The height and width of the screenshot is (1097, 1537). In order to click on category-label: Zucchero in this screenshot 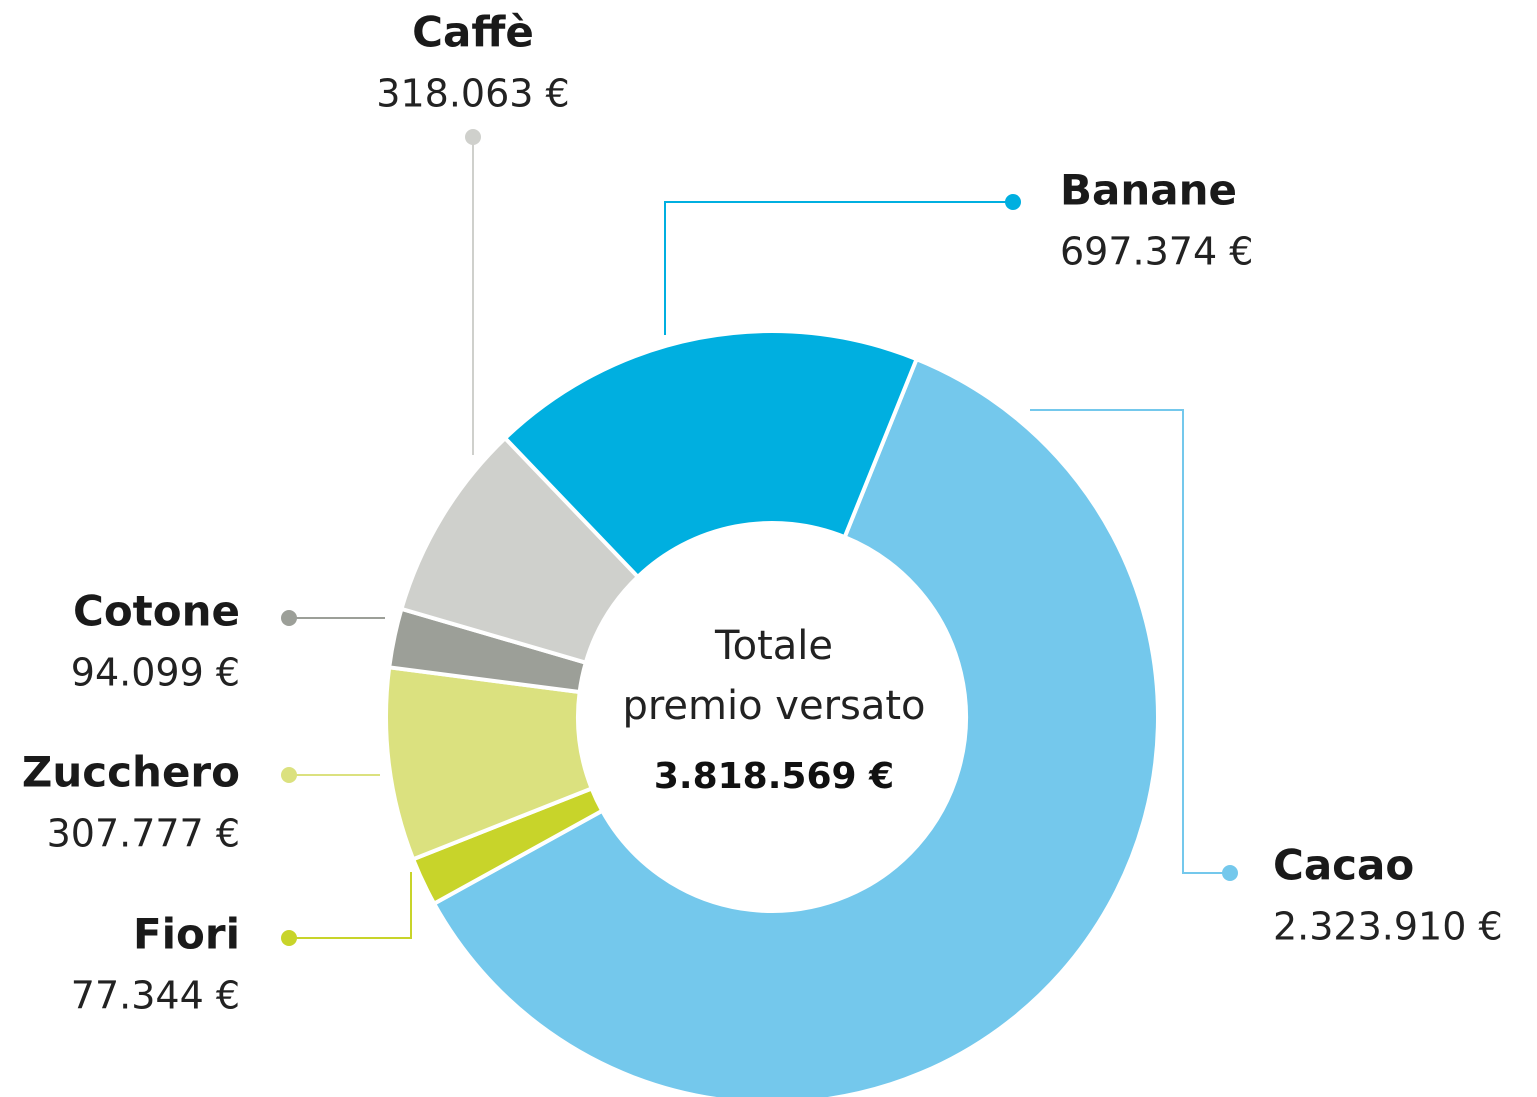, I will do `click(131, 772)`.